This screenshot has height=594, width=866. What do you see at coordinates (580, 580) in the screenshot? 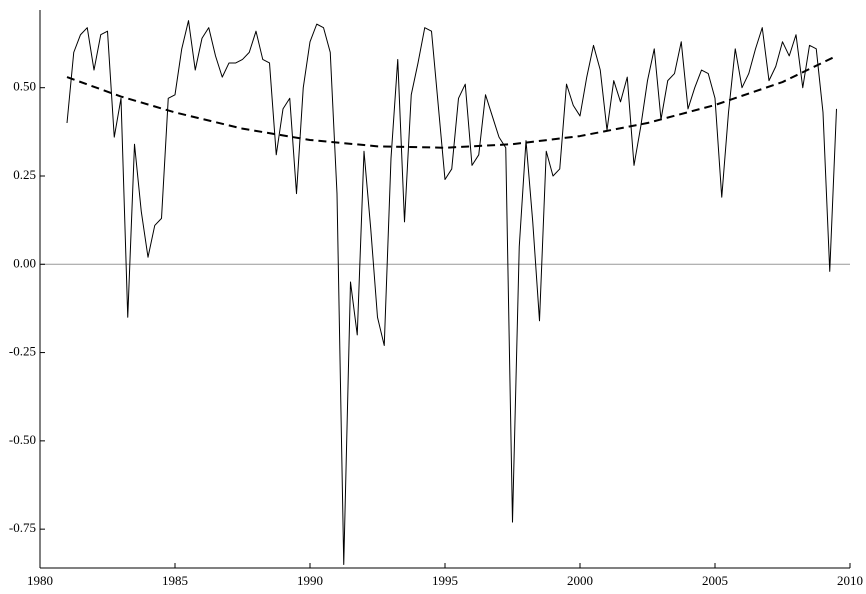
I see `x-tick-label: 2000` at bounding box center [580, 580].